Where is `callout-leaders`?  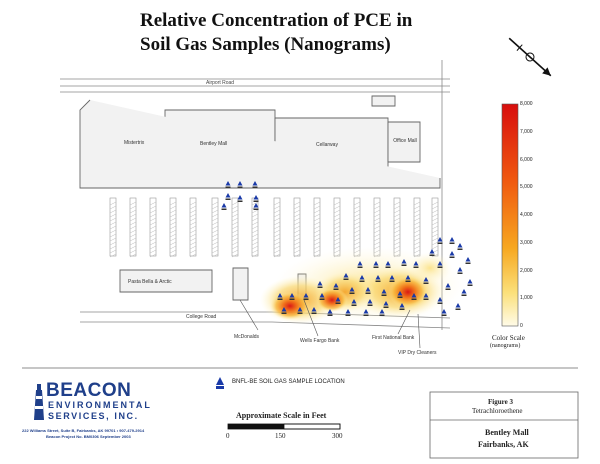 callout-leaders is located at coordinates (330, 324).